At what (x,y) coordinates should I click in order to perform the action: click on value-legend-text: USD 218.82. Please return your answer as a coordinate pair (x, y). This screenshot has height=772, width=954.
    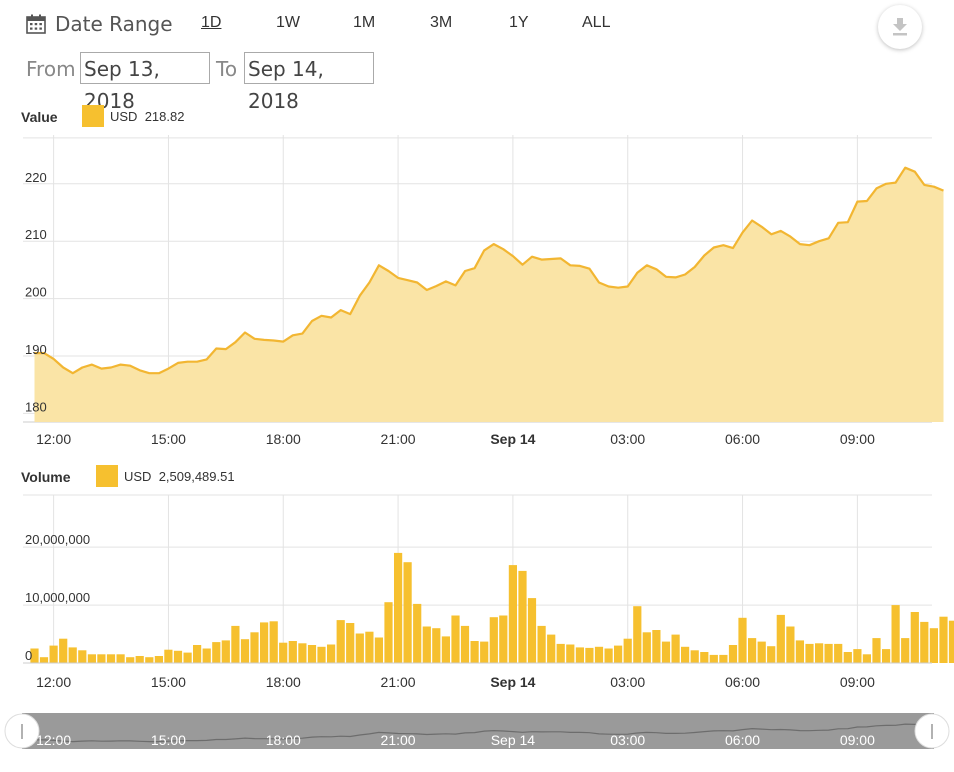
    Looking at the image, I should click on (147, 116).